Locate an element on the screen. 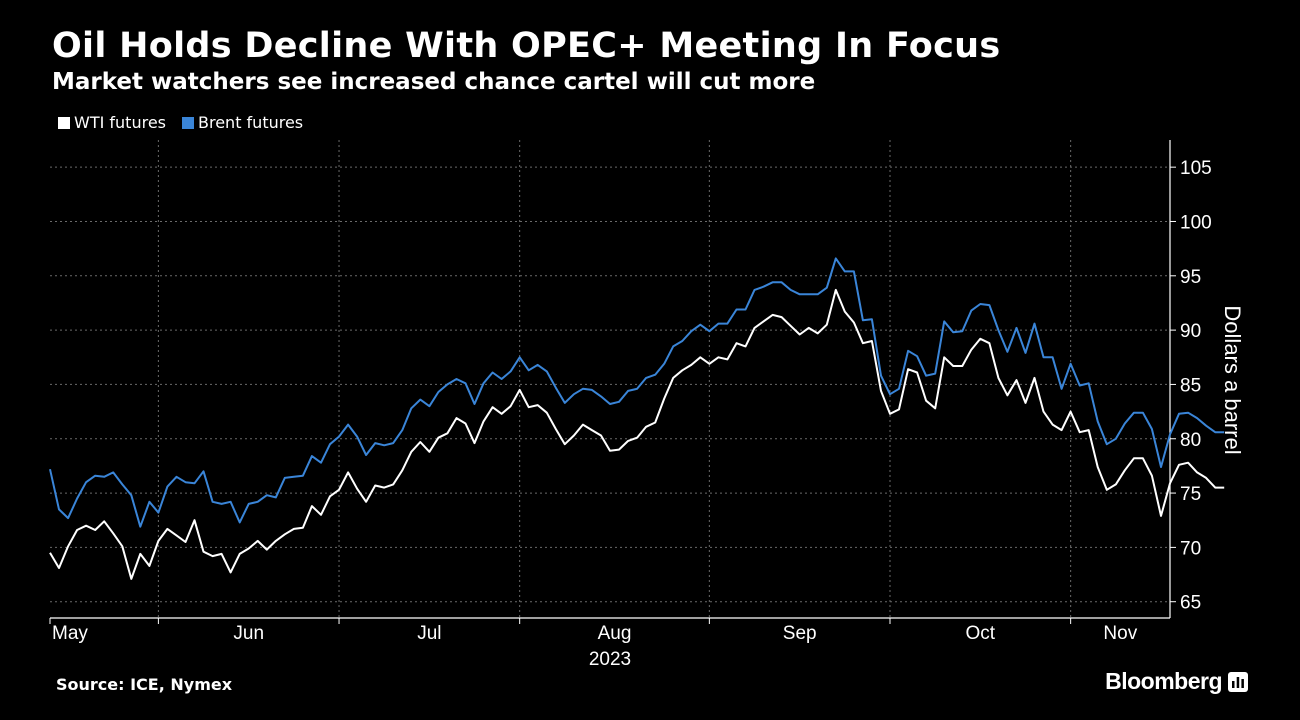 The width and height of the screenshot is (1300, 720). y-tick-label: 85 is located at coordinates (1190, 385).